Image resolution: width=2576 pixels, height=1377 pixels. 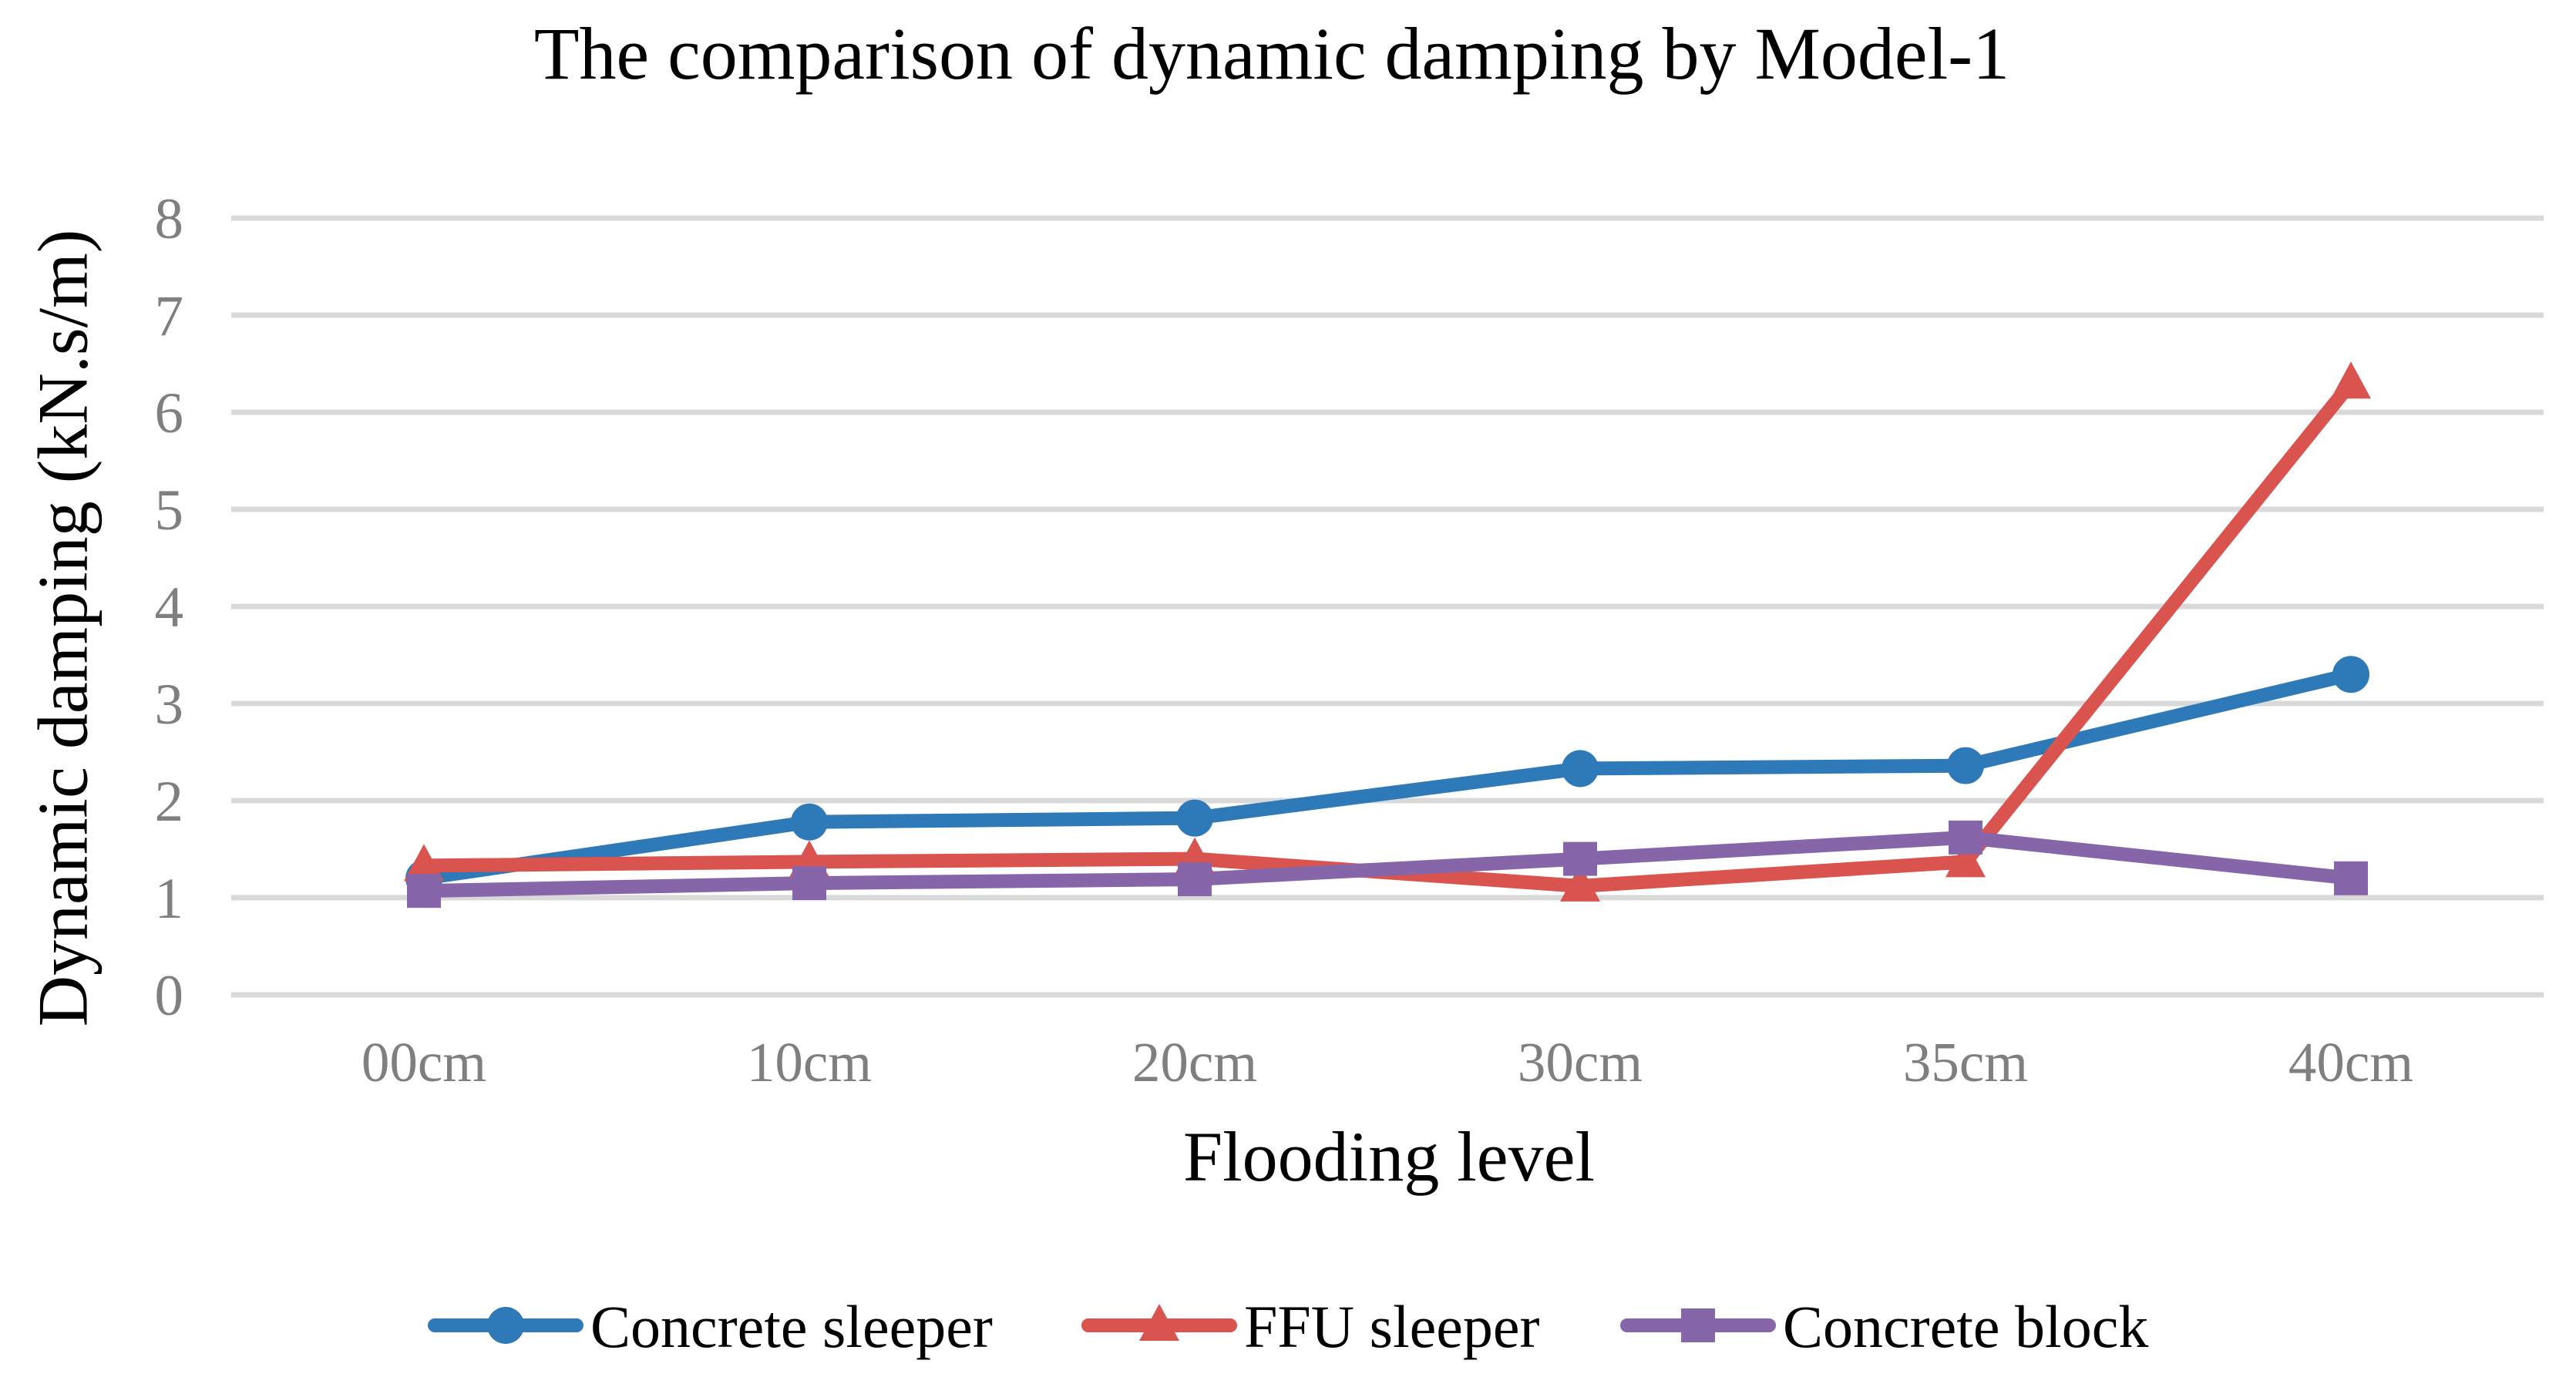 I want to click on y-tick-label-6: 6, so click(x=169, y=413).